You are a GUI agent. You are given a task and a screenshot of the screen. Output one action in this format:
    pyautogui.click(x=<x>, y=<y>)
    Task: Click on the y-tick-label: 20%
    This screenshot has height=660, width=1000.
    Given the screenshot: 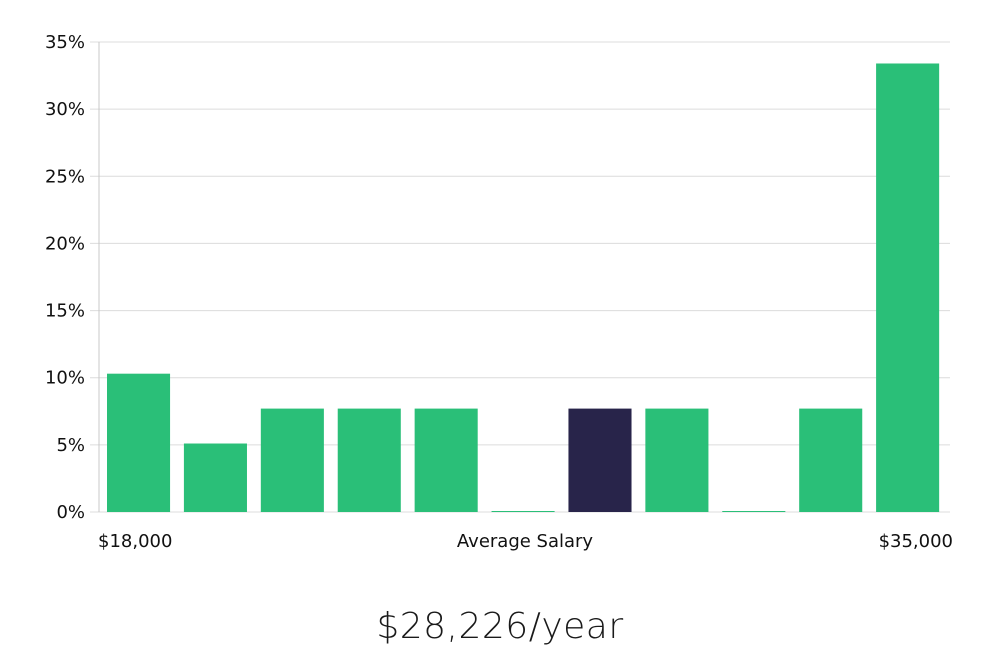 What is the action you would take?
    pyautogui.click(x=65, y=243)
    